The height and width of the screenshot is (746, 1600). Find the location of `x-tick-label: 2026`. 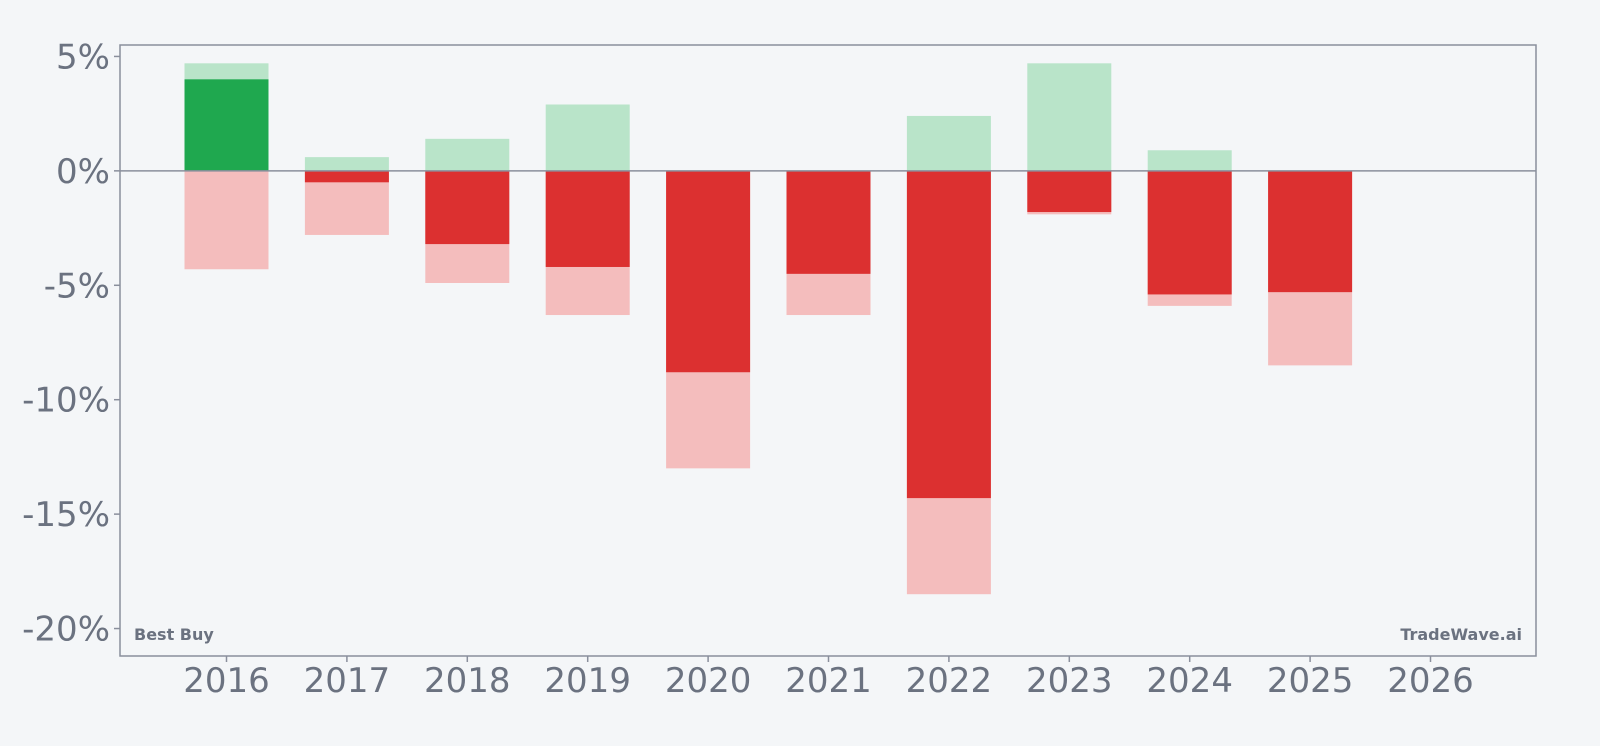

x-tick-label: 2026 is located at coordinates (1430, 681).